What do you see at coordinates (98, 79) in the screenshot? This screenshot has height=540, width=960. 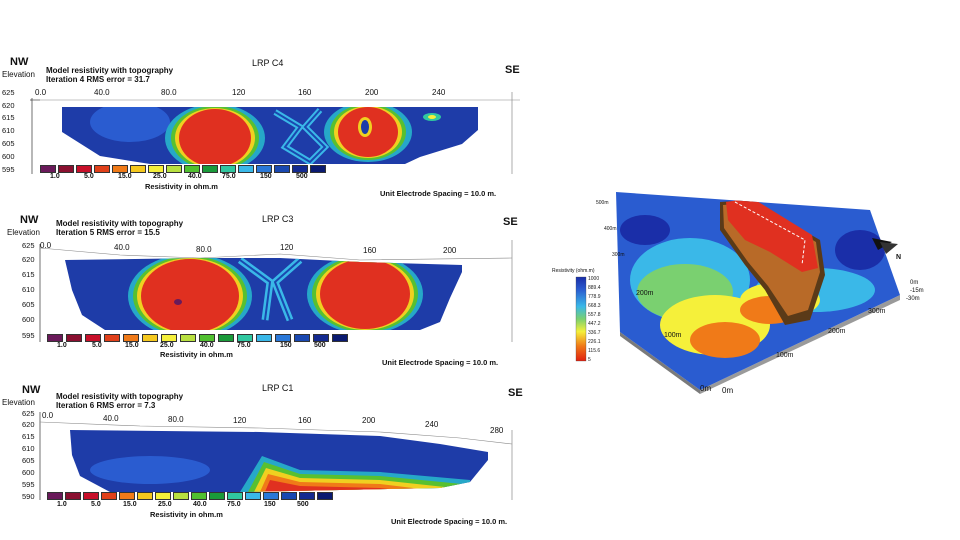 I see `iteration-label: Iteration 4 RMS error = 31.7` at bounding box center [98, 79].